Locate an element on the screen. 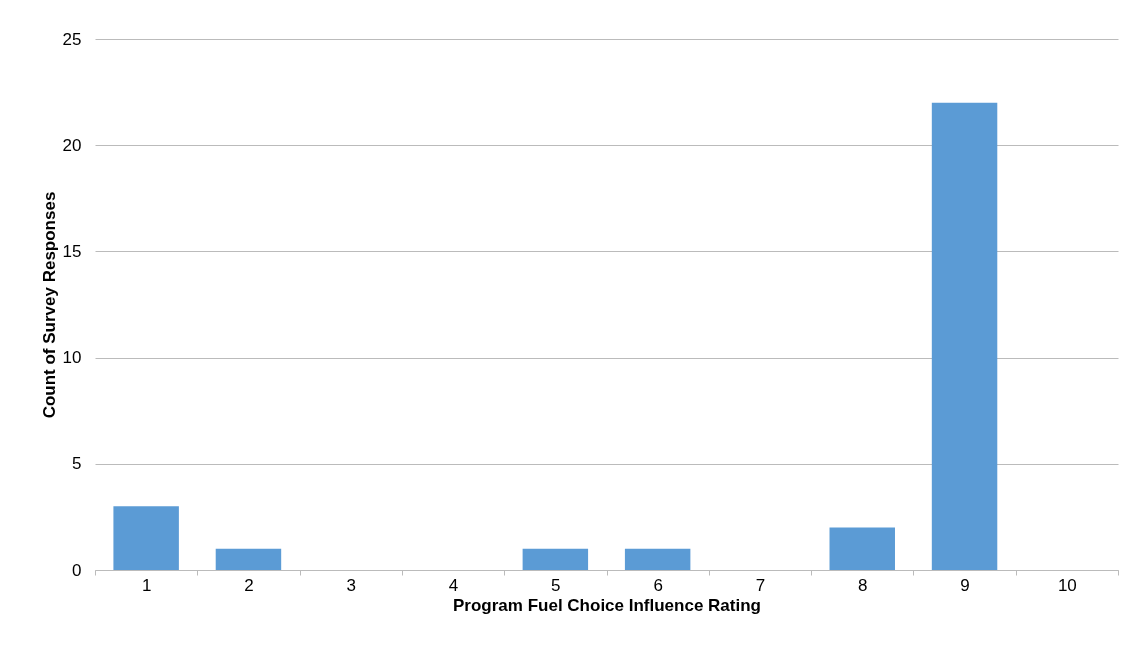 This screenshot has height=660, width=1147. x-tick-label: 3 is located at coordinates (351, 585).